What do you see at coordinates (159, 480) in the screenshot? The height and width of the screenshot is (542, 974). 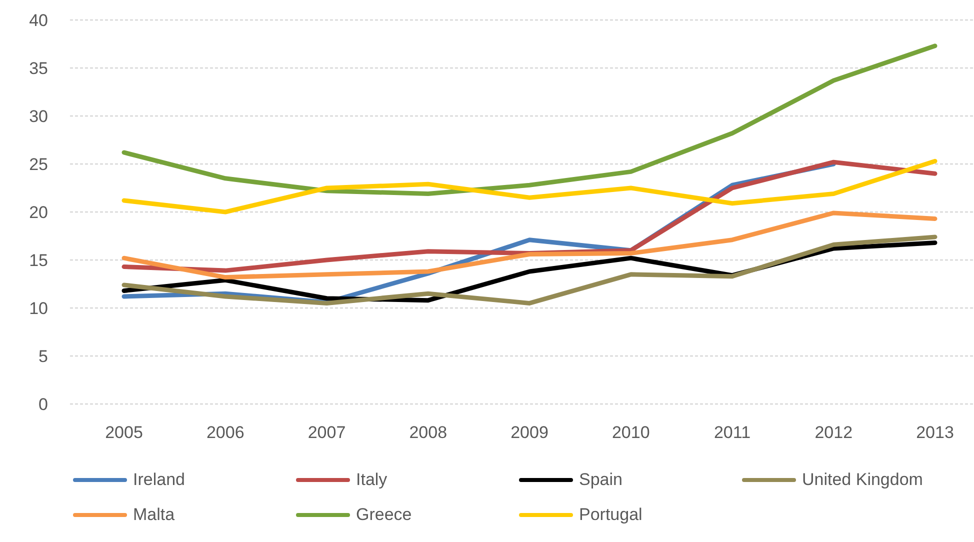 I see `legend-label: Ireland` at bounding box center [159, 480].